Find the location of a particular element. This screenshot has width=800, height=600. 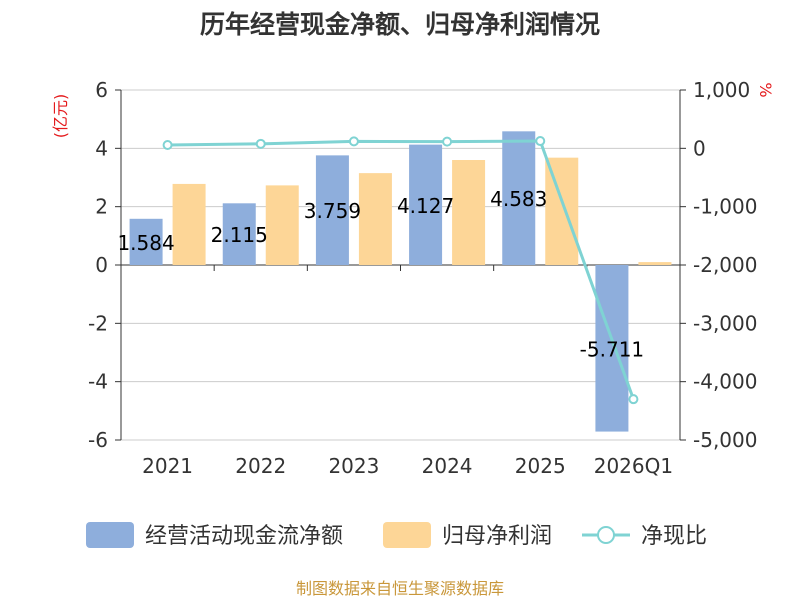

right-tick-label: 1,000 is located at coordinates (721, 90).